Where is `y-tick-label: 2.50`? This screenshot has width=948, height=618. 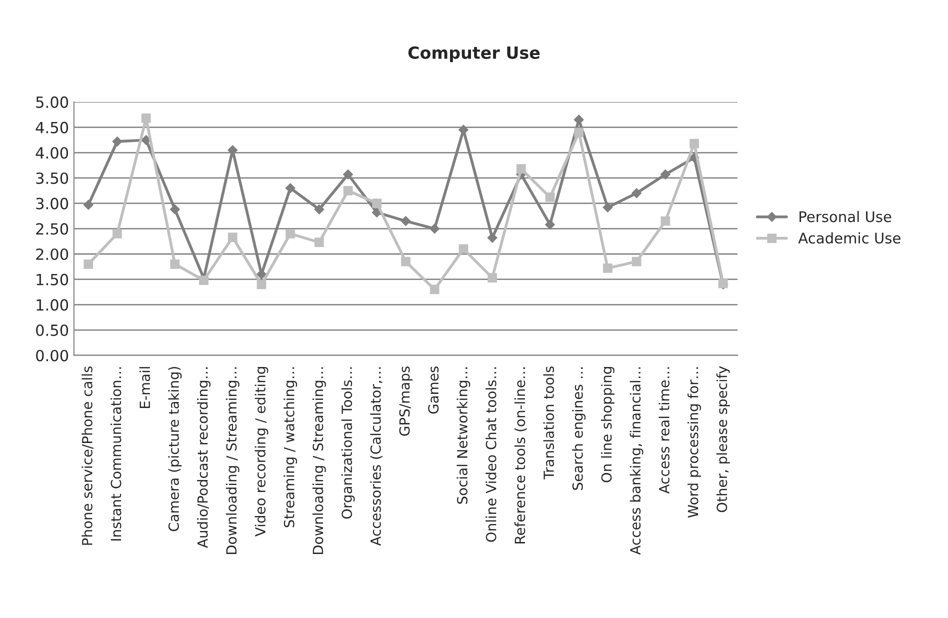
y-tick-label: 2.50 is located at coordinates (52, 229).